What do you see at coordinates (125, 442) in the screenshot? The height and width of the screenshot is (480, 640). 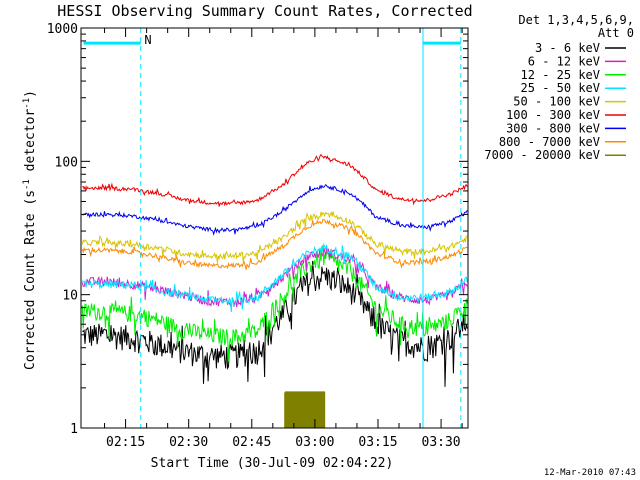 I see `x-tick-label-0: 02:15` at bounding box center [125, 442].